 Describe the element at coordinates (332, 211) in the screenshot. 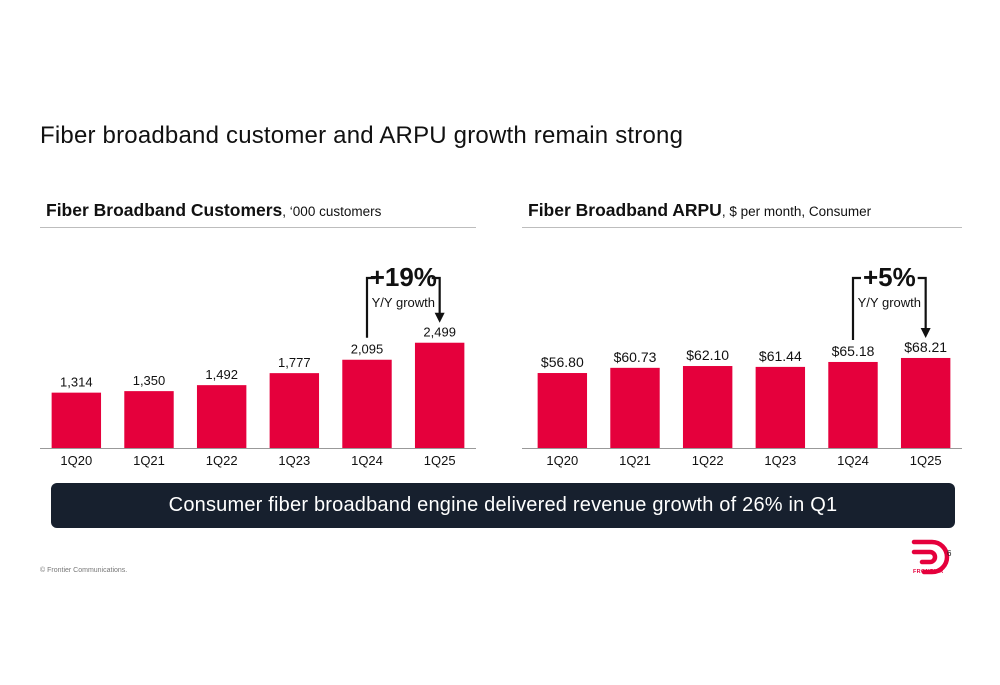

I see `customers-chart-title-unit: , ‘000 customers` at that location.